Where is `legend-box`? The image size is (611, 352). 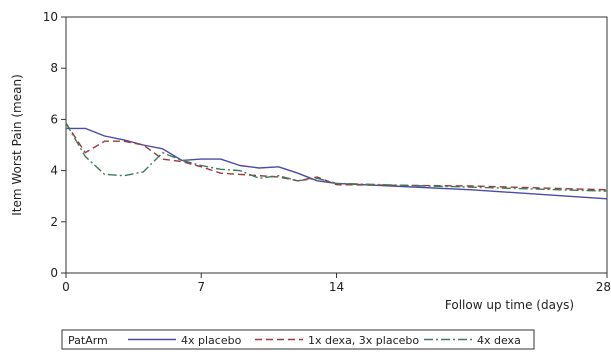
legend-box is located at coordinates (298, 339).